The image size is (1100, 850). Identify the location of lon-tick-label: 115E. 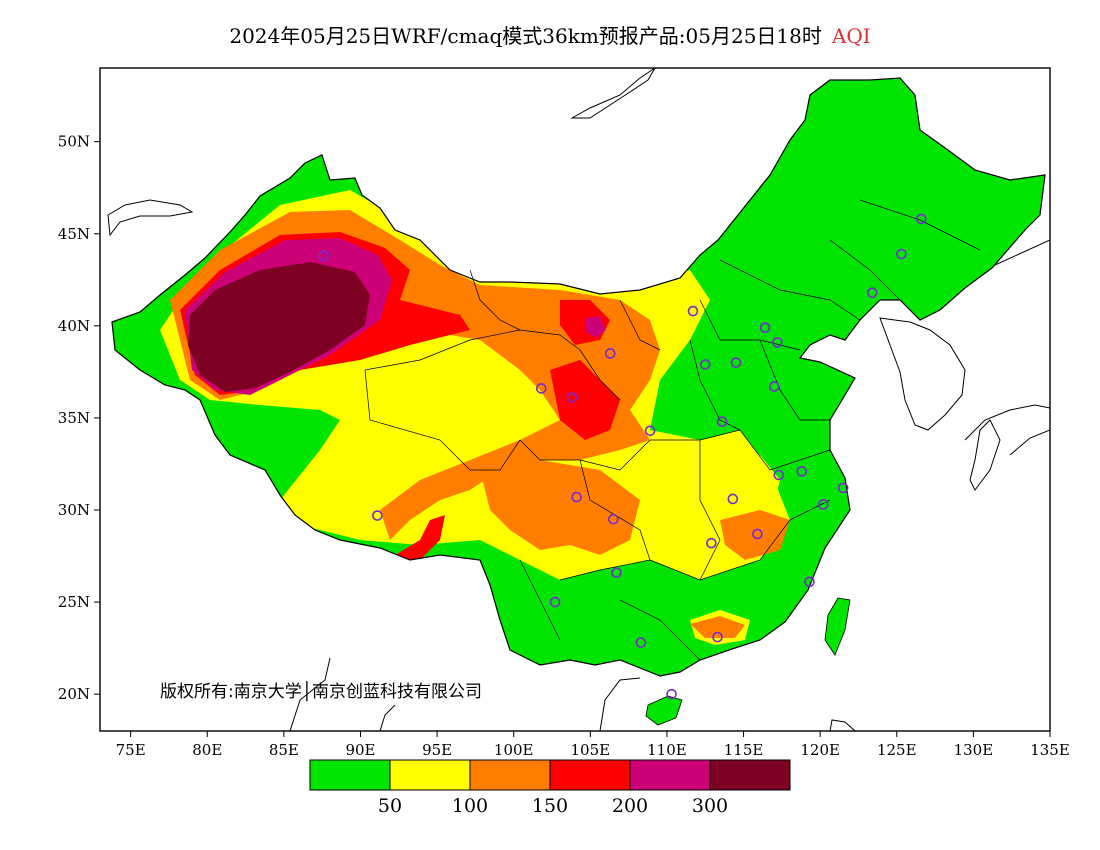
(744, 750).